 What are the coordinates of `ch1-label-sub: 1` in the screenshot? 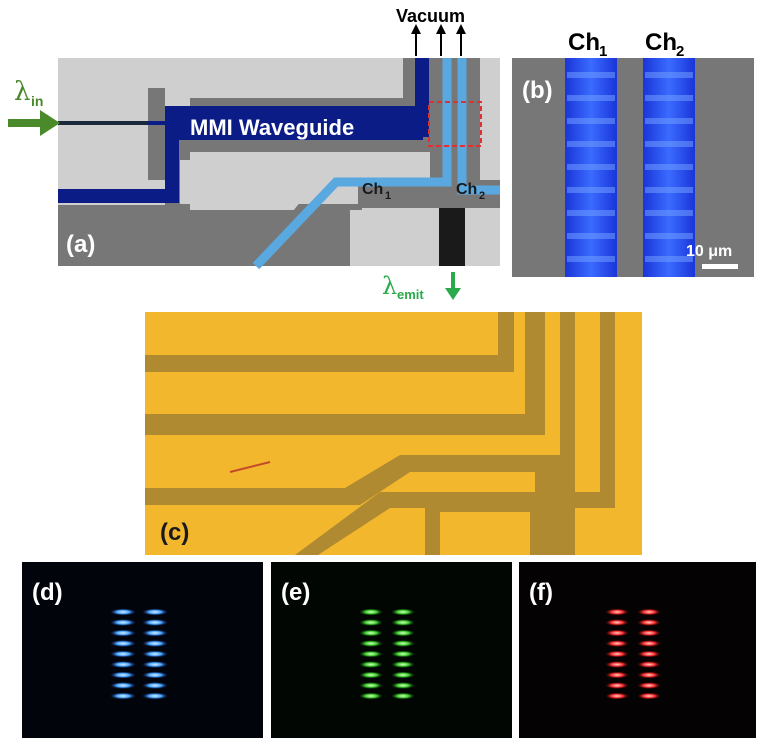 It's located at (388, 196).